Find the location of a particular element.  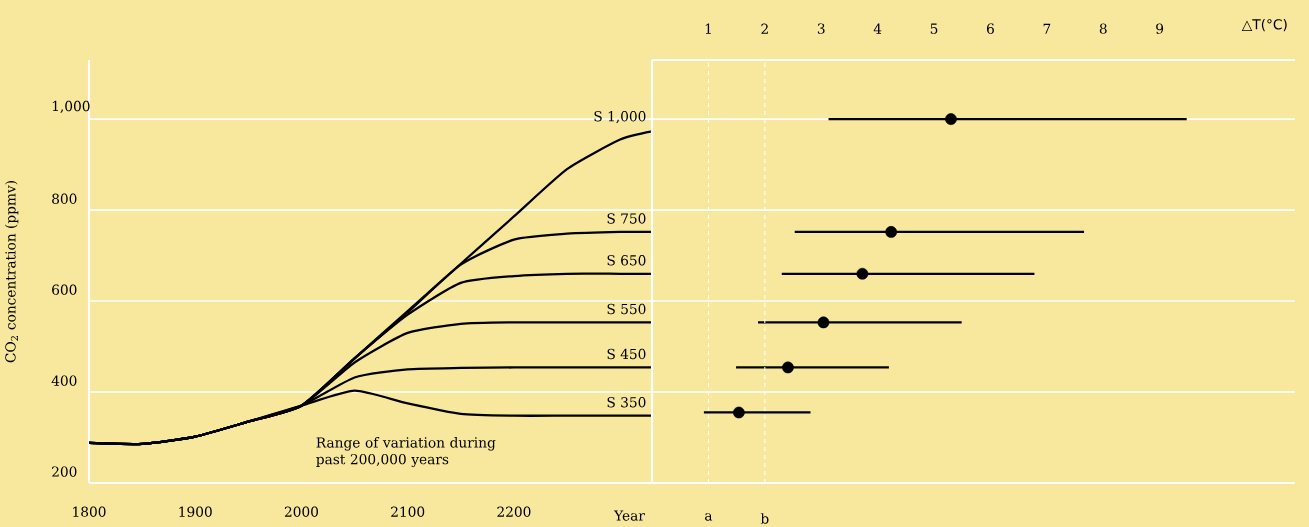

x-tick-label: 1900 is located at coordinates (195, 511).